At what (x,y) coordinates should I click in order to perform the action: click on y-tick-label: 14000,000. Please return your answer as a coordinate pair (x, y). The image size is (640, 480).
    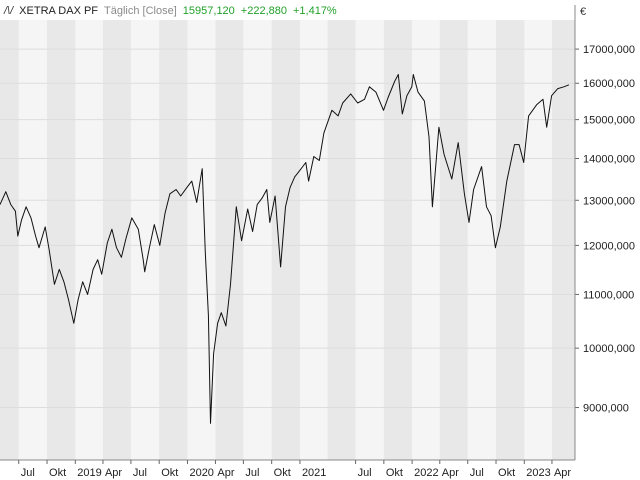
    Looking at the image, I should click on (609, 160).